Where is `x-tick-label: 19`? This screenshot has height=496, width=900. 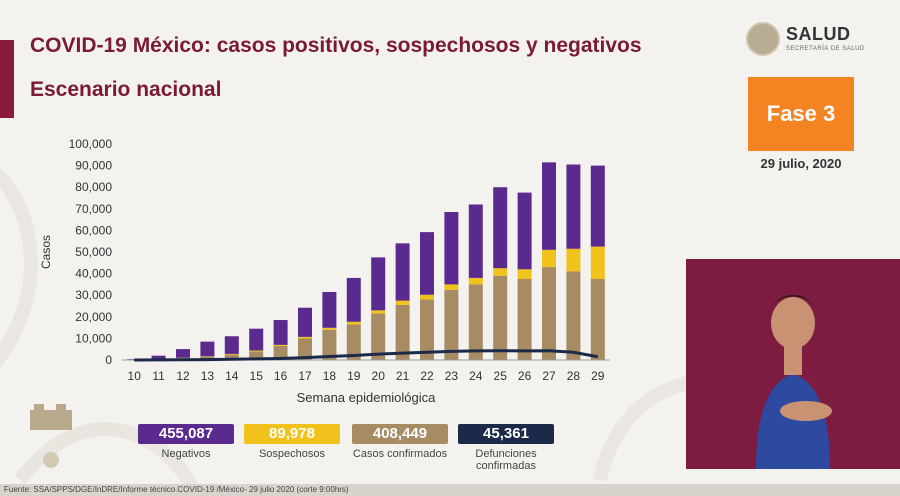 x-tick-label: 19 is located at coordinates (354, 376).